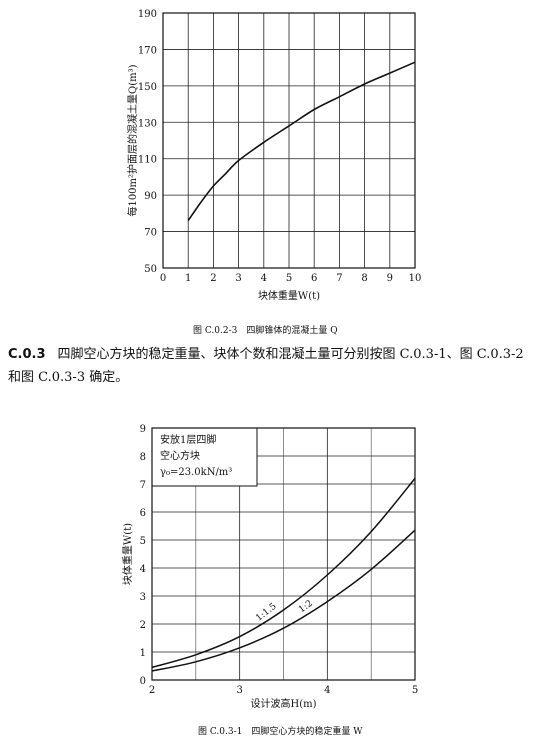 Image resolution: width=541 pixels, height=743 pixels. Describe the element at coordinates (143, 541) in the screenshot. I see `y-tick-label: 5` at that location.